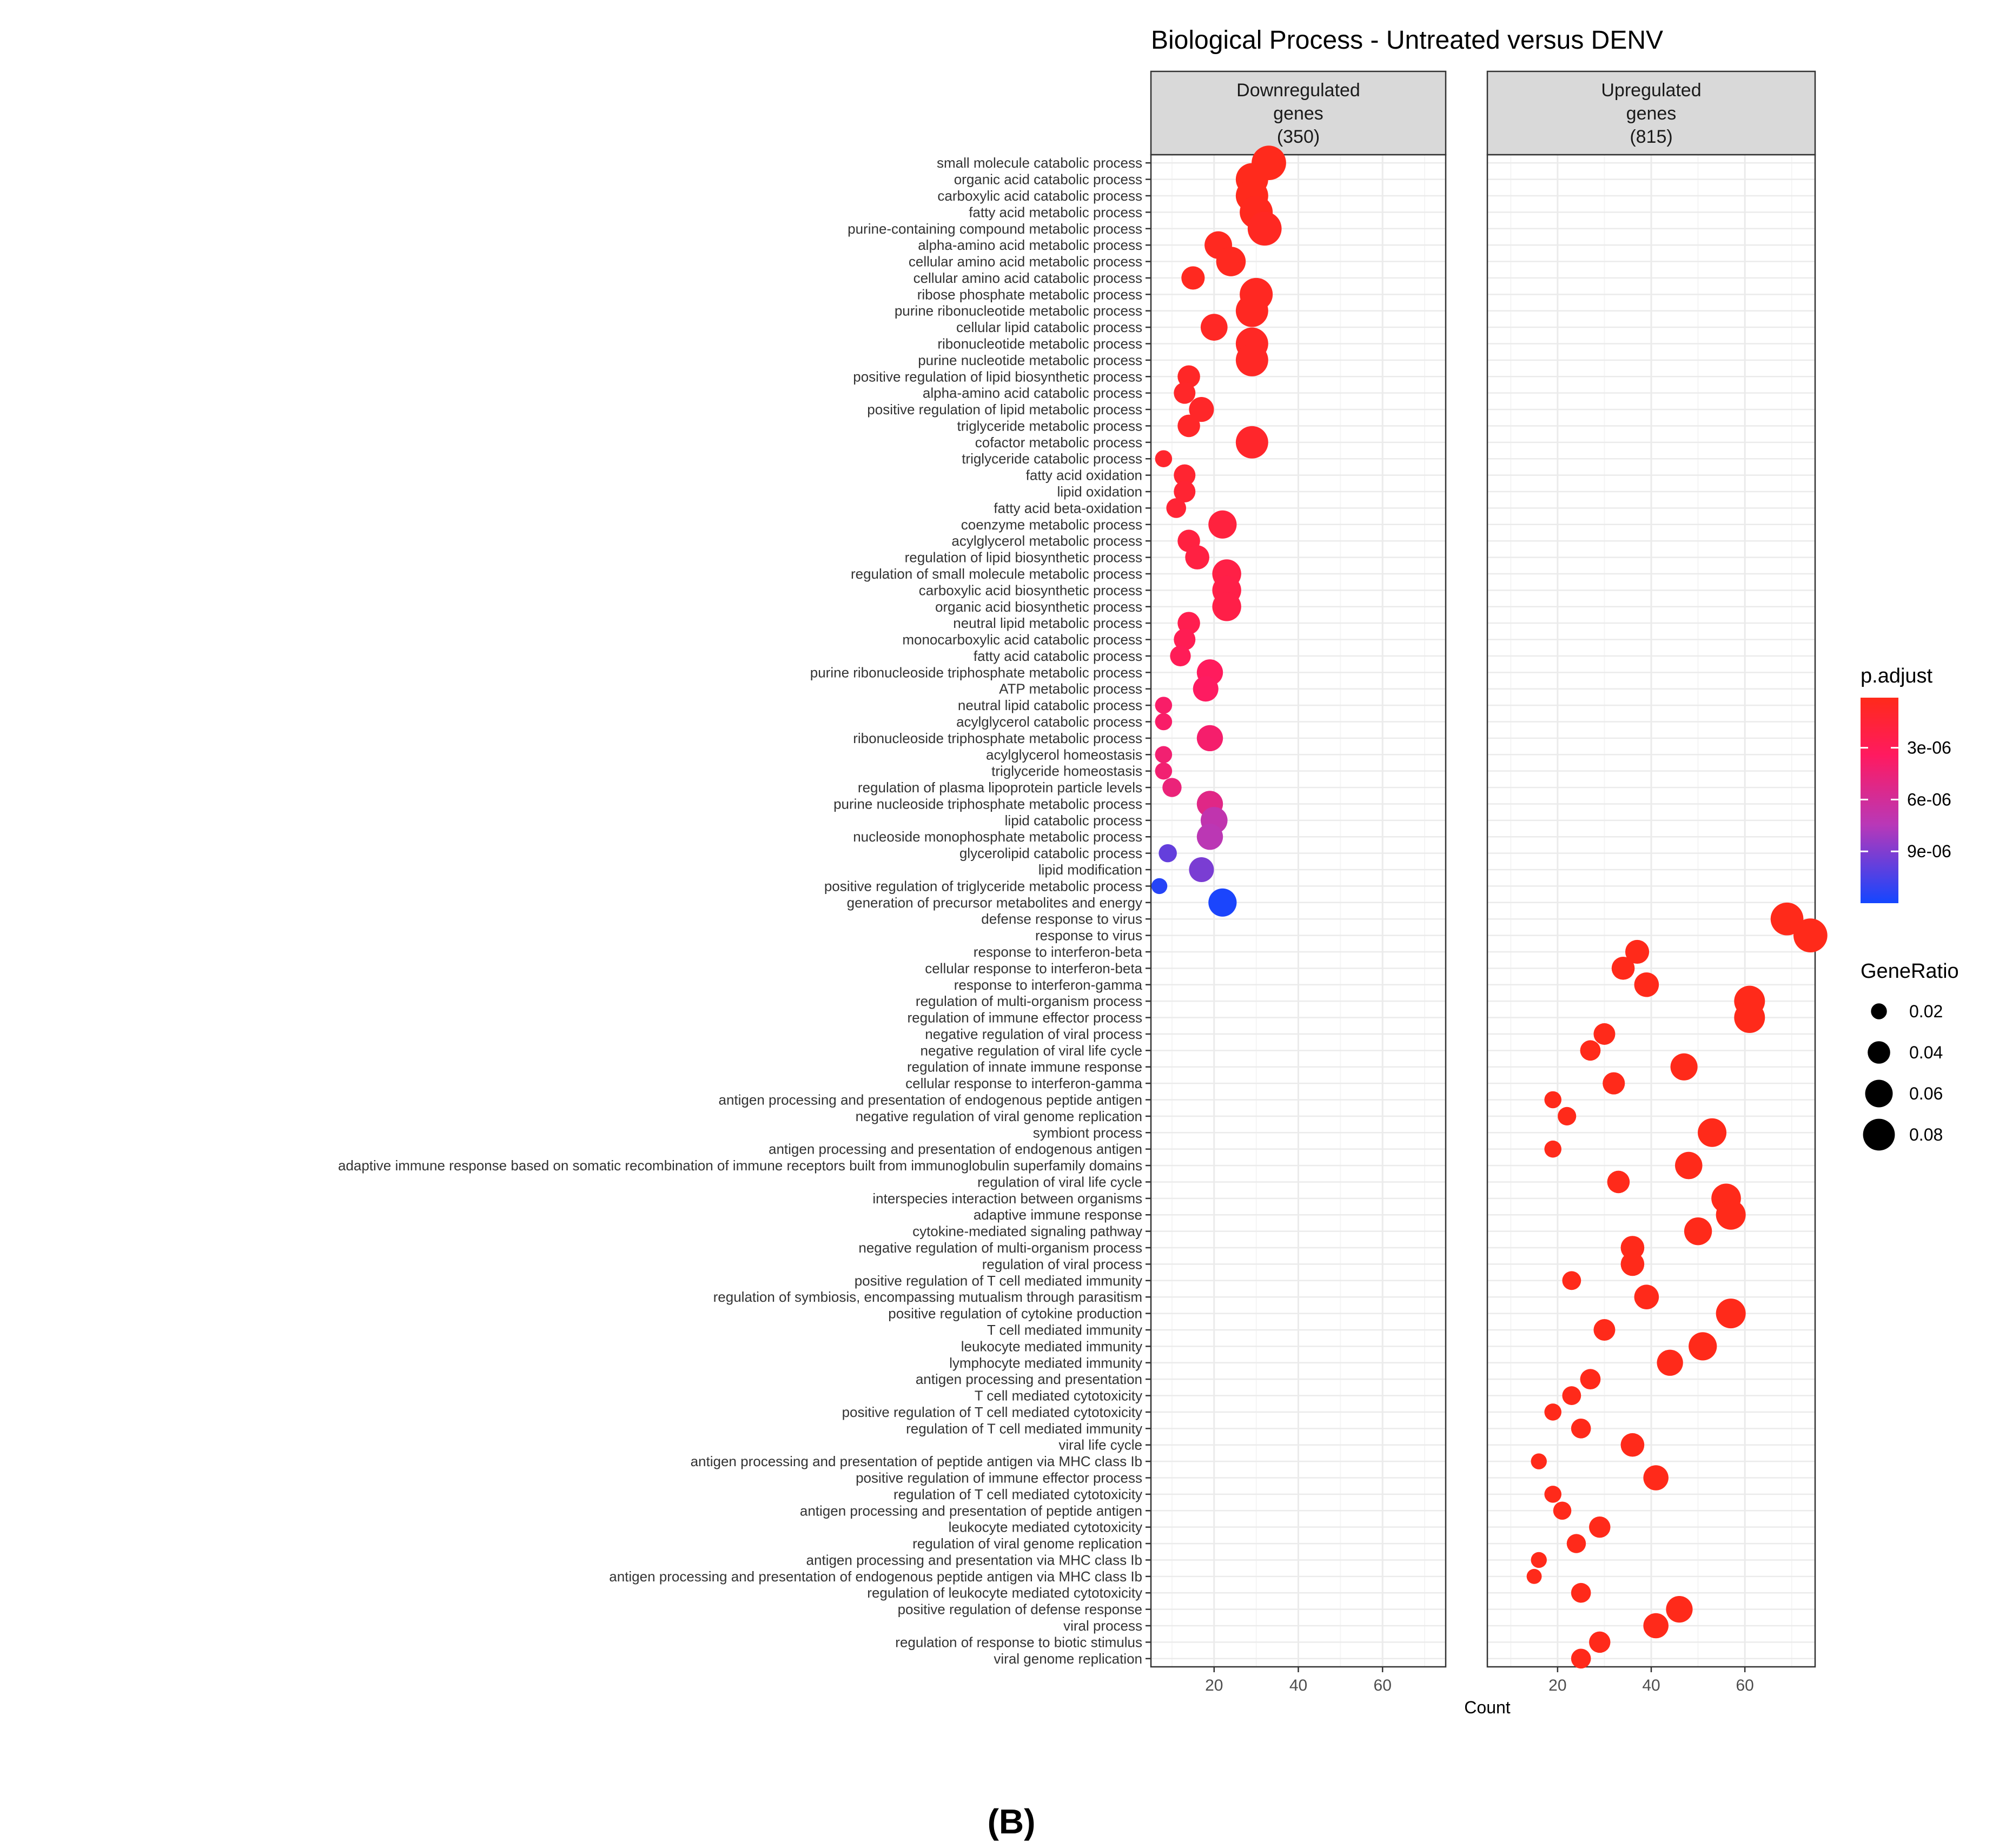  Describe the element at coordinates (1070, 689) in the screenshot. I see `y-tick-label: ATP metabolic process` at that location.